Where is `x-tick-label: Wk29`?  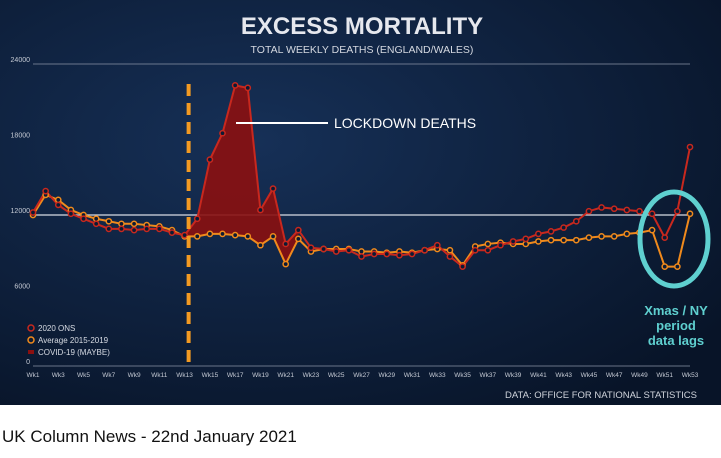 x-tick-label: Wk29 is located at coordinates (386, 375).